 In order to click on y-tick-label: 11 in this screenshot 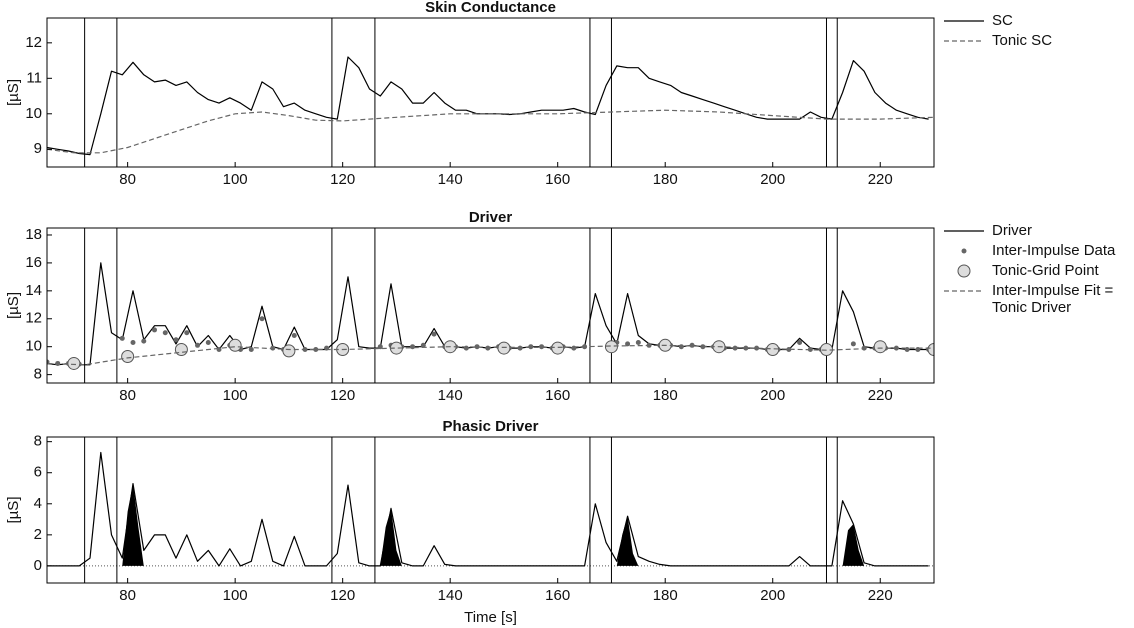, I will do `click(34, 77)`.